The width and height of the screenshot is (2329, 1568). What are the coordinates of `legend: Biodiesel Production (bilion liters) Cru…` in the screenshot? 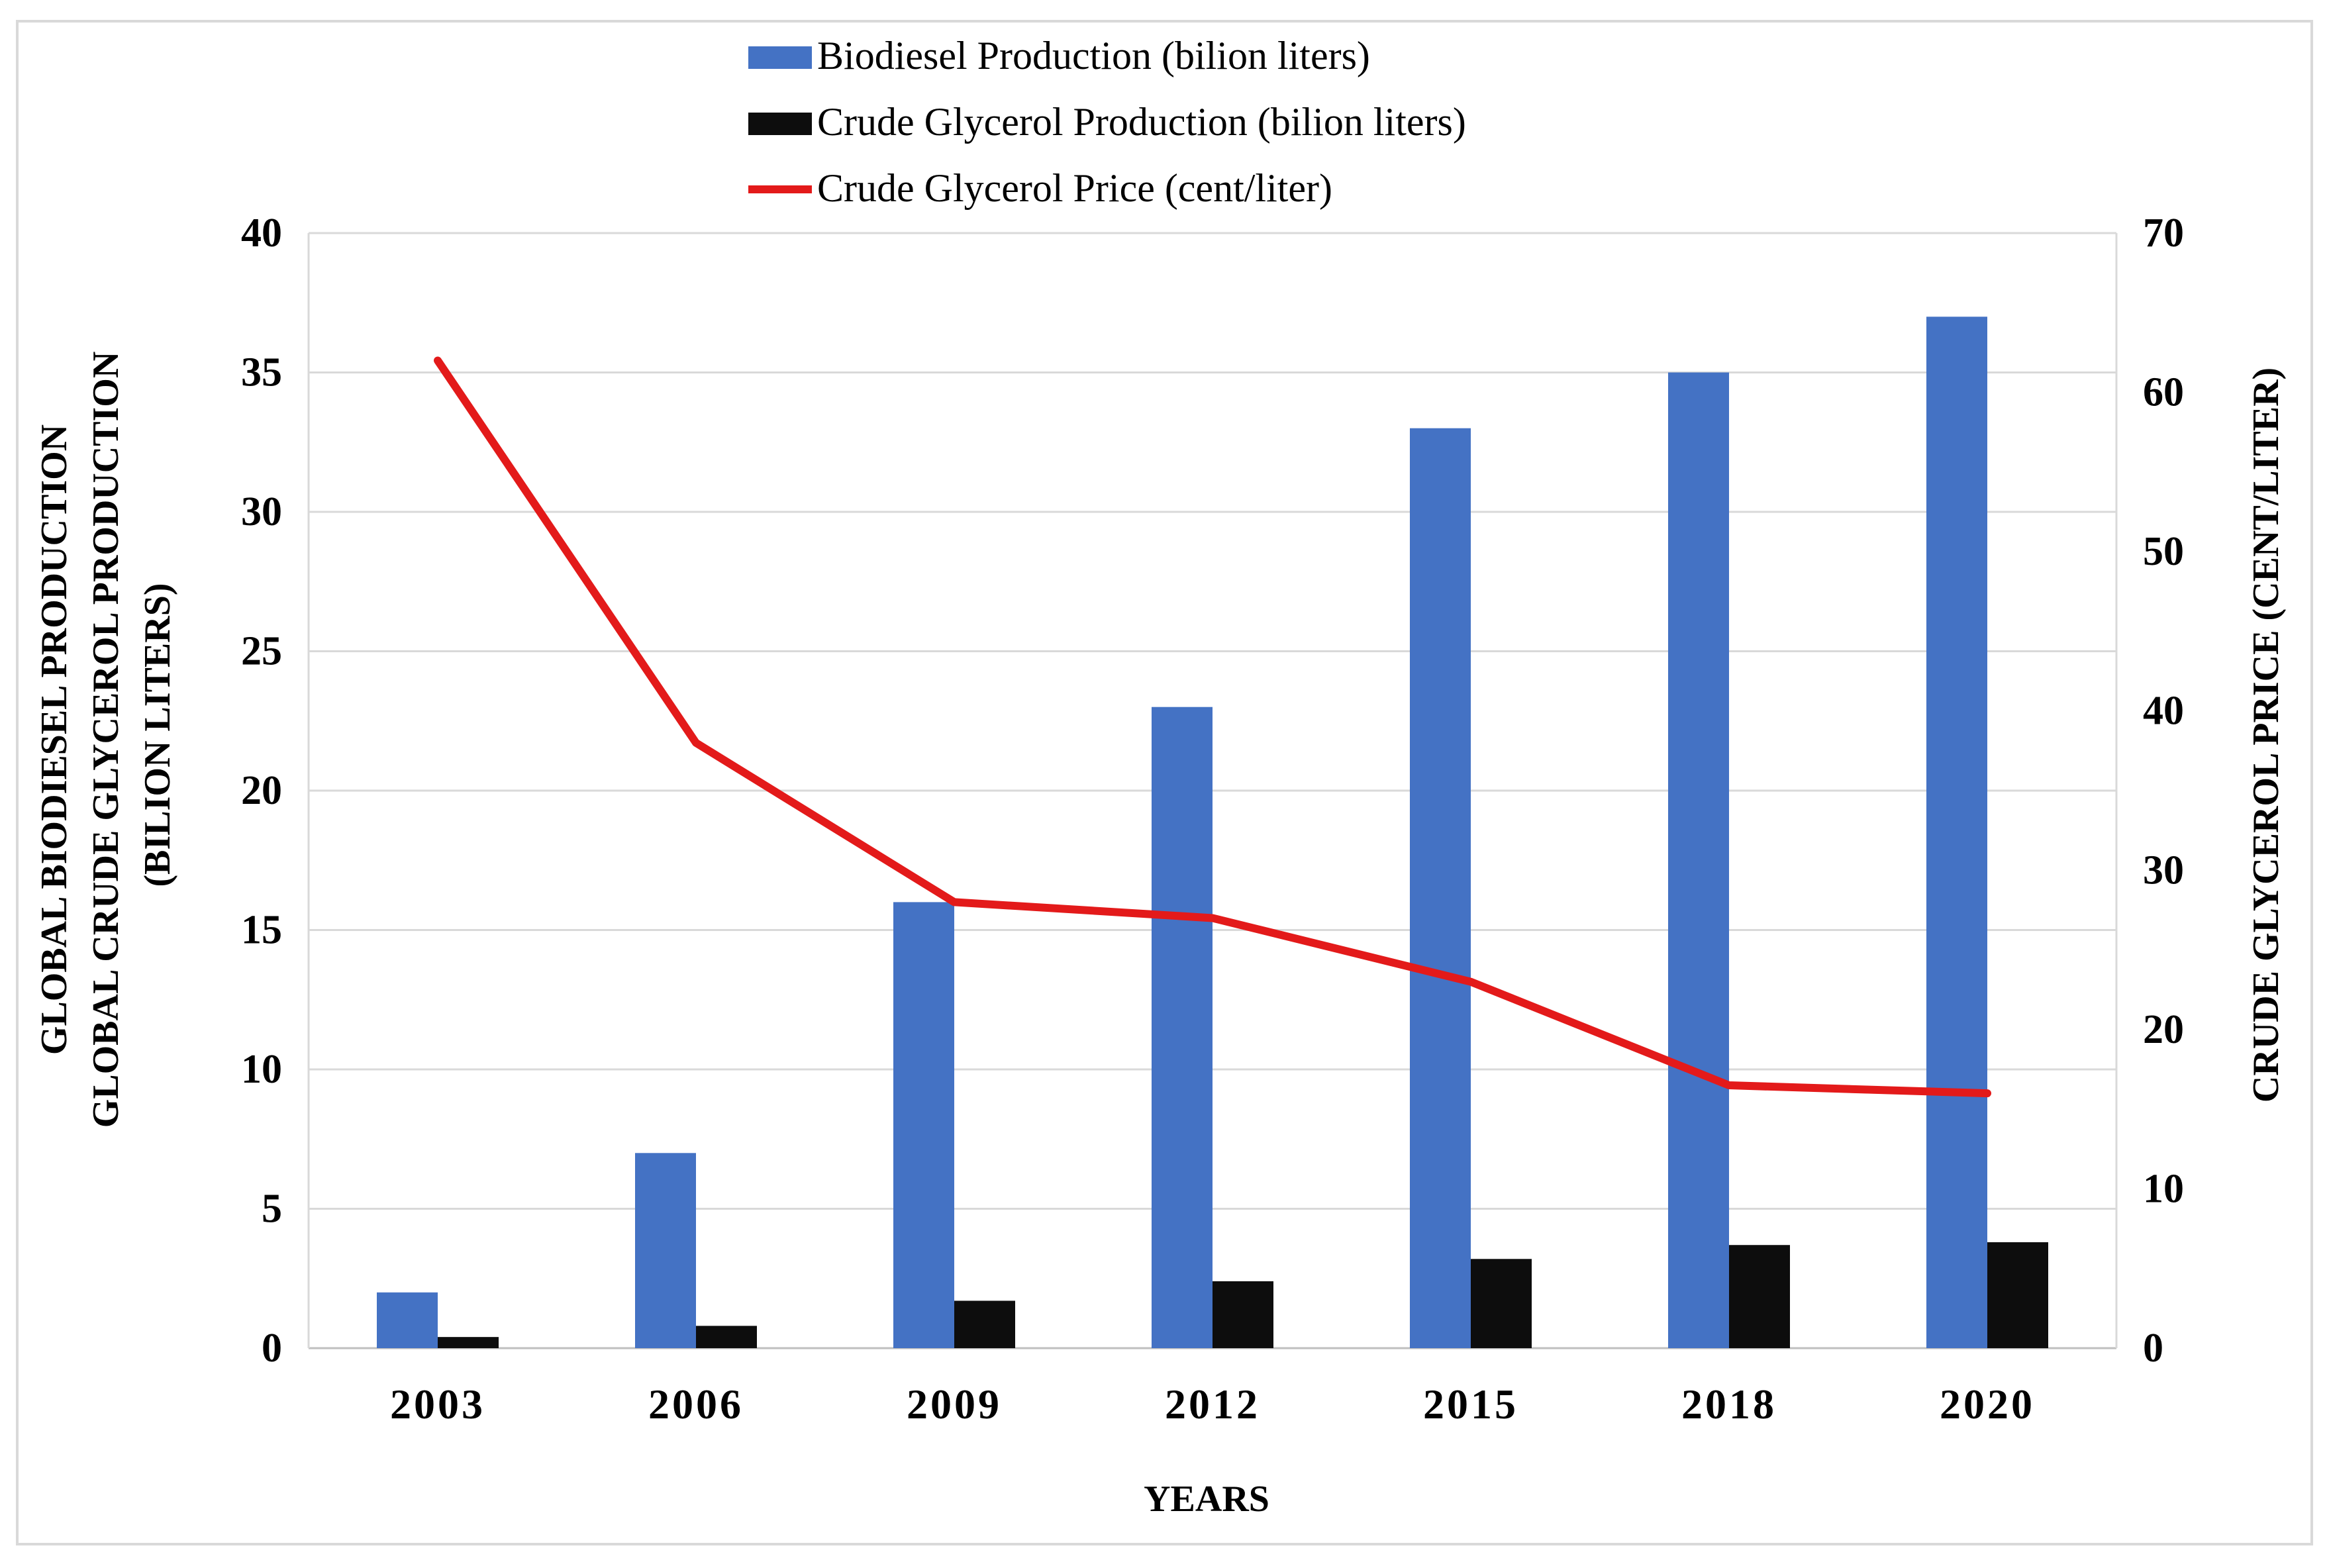 It's located at (1107, 122).